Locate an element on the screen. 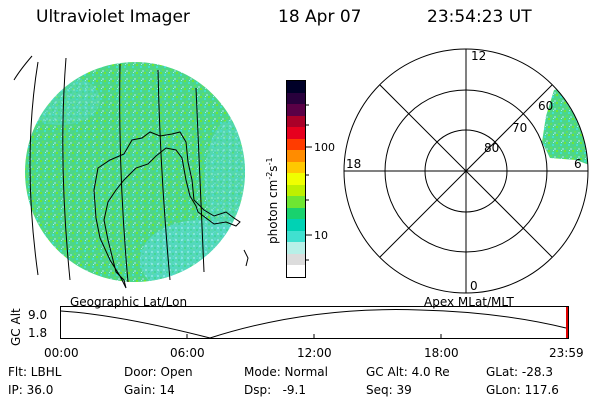 The image size is (600, 400). colorbar-tick-10: 10 is located at coordinates (321, 235).